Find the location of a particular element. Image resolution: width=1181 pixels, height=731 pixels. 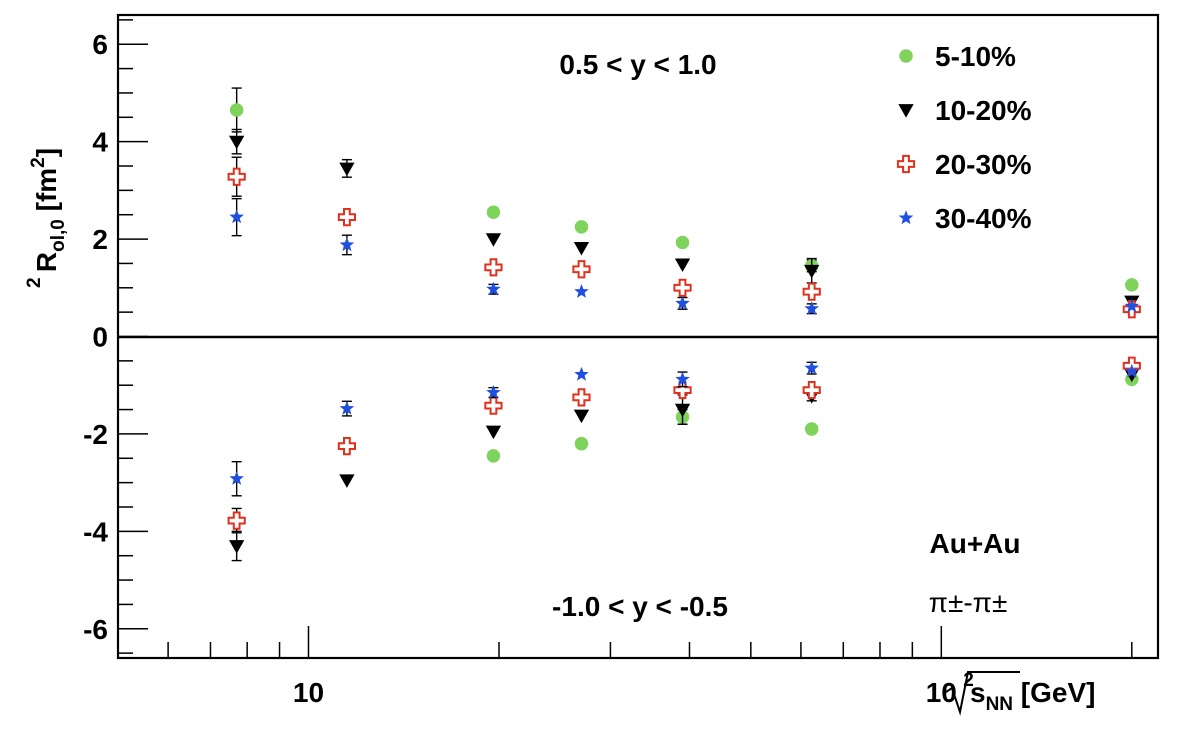

sqrt-sign-icon is located at coordinates (982, 693).